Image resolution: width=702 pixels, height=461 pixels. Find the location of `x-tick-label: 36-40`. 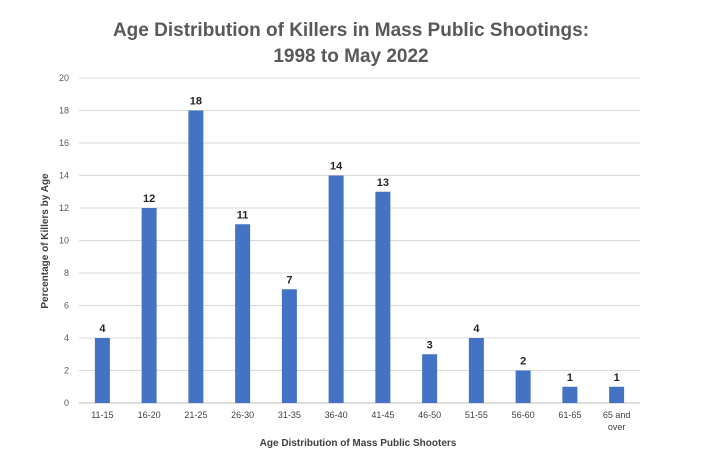

x-tick-label: 36-40 is located at coordinates (336, 415).